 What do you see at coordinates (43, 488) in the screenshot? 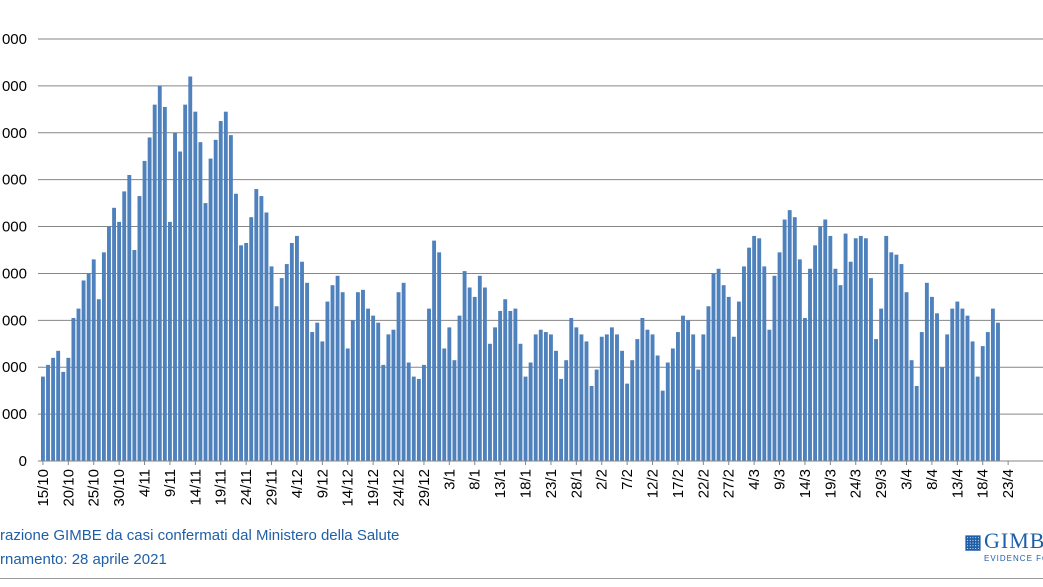
I see `x-tick-label: 15/10` at bounding box center [43, 488].